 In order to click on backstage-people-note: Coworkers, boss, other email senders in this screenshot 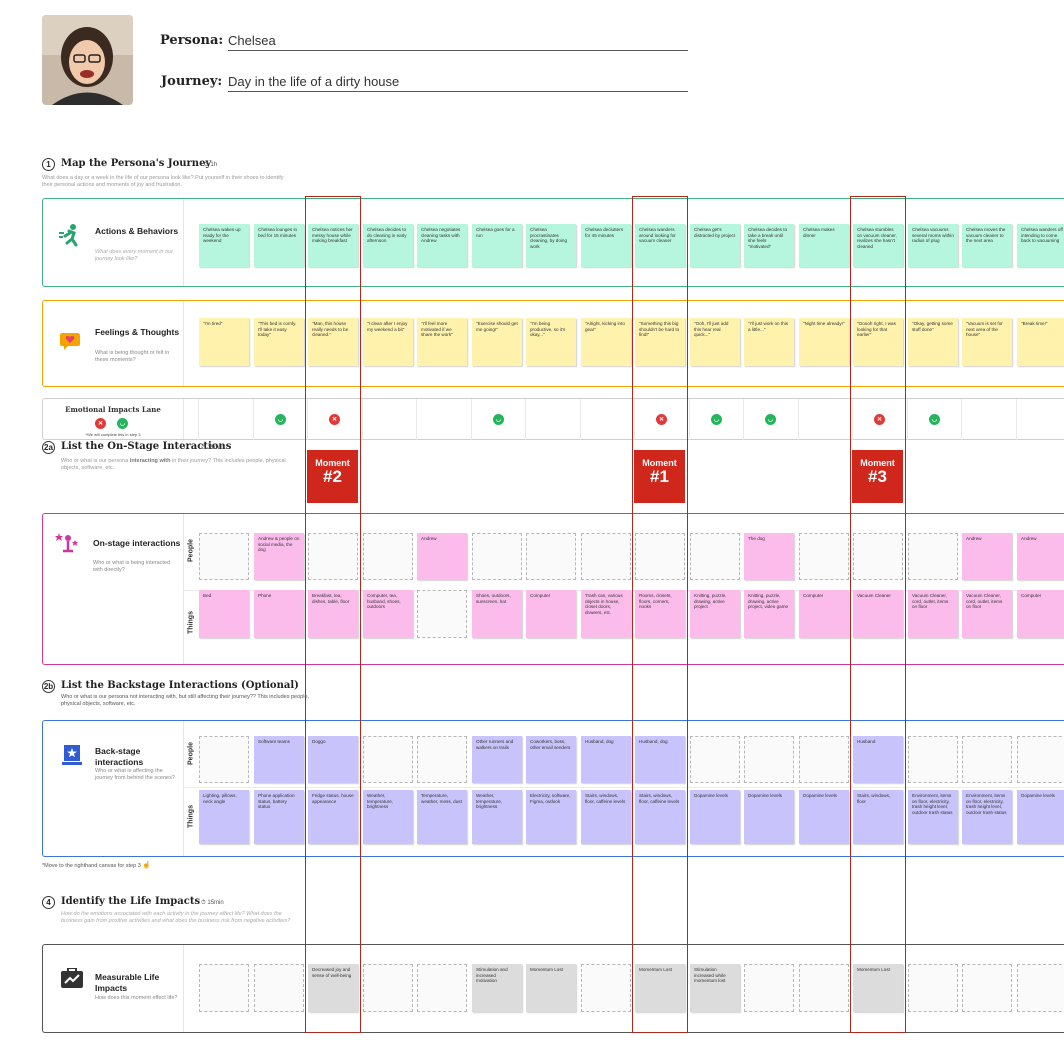, I will do `click(551, 759)`.